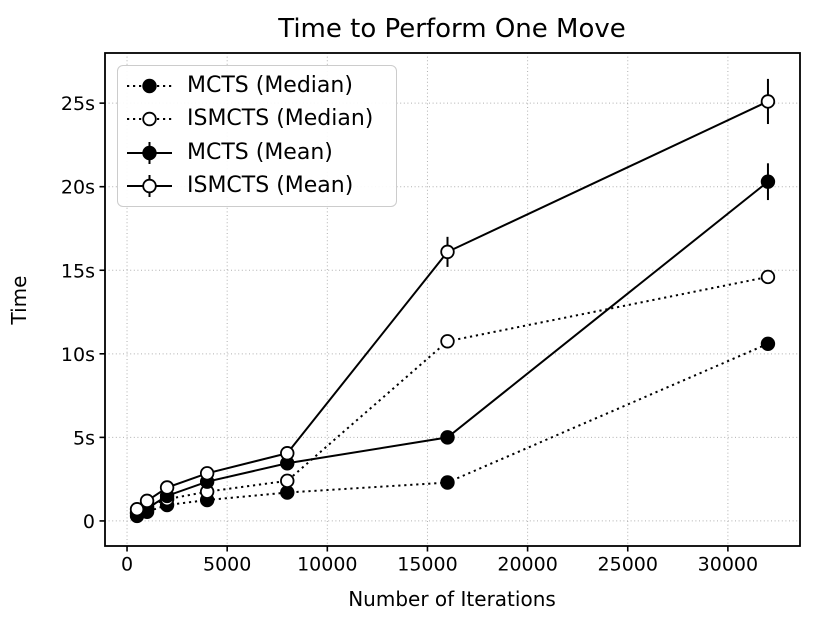 Image resolution: width=830 pixels, height=623 pixels. What do you see at coordinates (84, 438) in the screenshot?
I see `y-tick-label: 5s` at bounding box center [84, 438].